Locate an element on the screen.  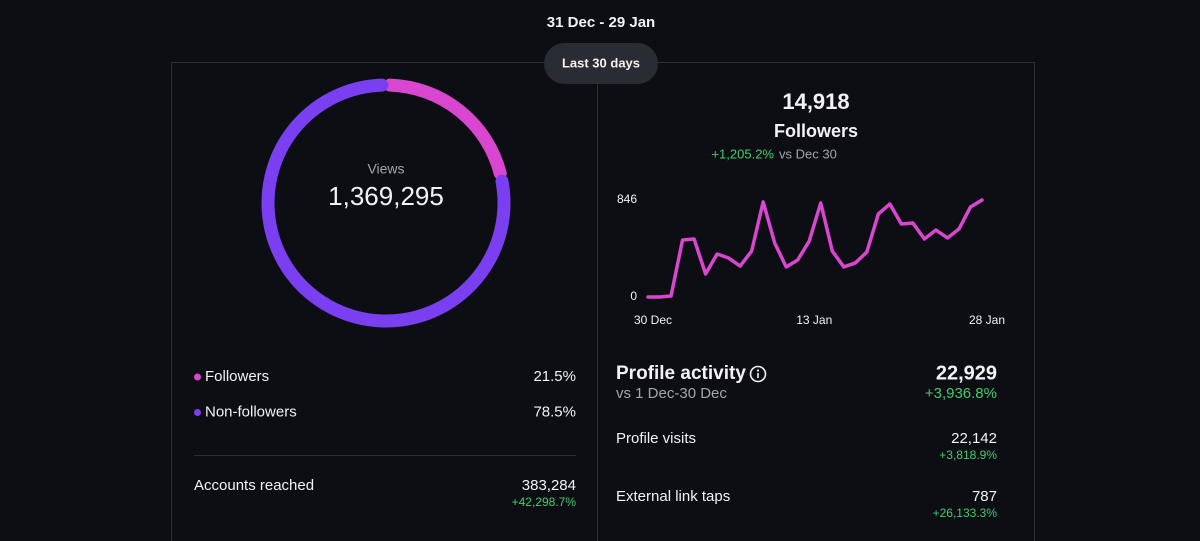
profile-activity-title: Profile activity is located at coordinates (681, 373).